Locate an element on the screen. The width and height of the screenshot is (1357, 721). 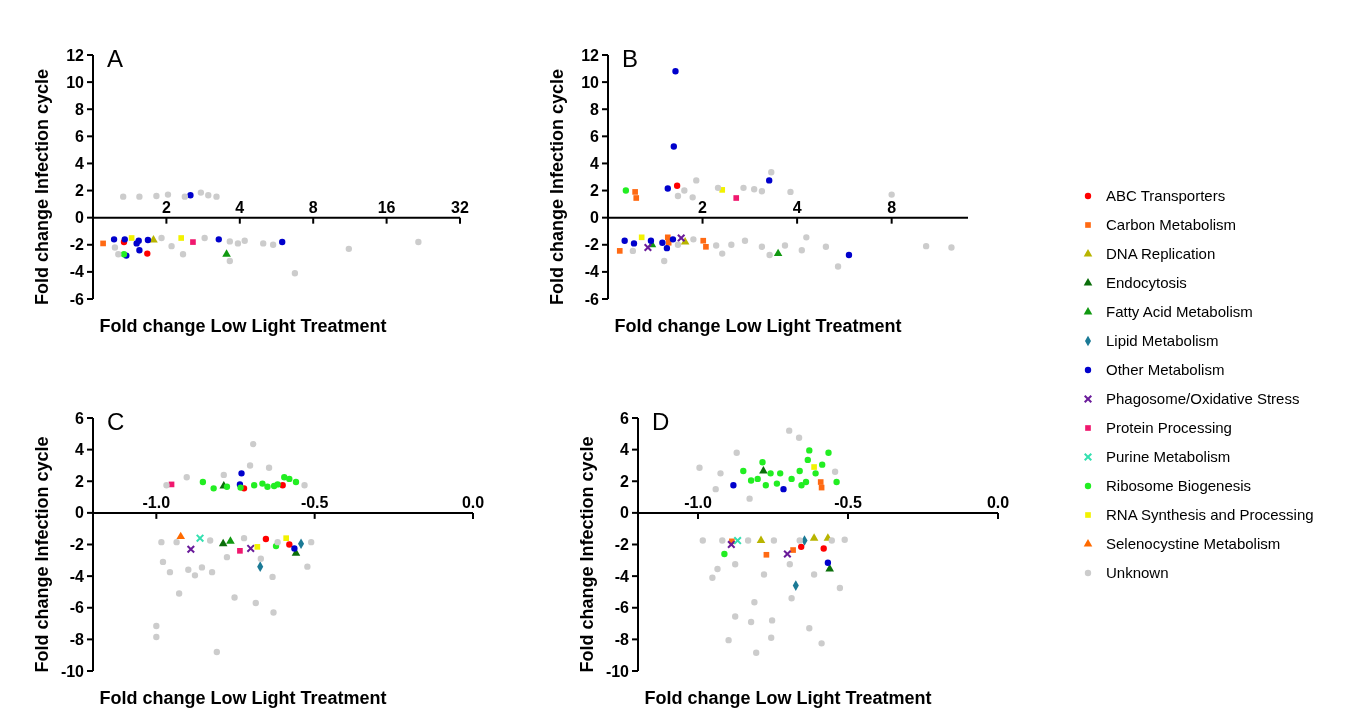
legend-label: Endocytosis is located at coordinates (1146, 283).